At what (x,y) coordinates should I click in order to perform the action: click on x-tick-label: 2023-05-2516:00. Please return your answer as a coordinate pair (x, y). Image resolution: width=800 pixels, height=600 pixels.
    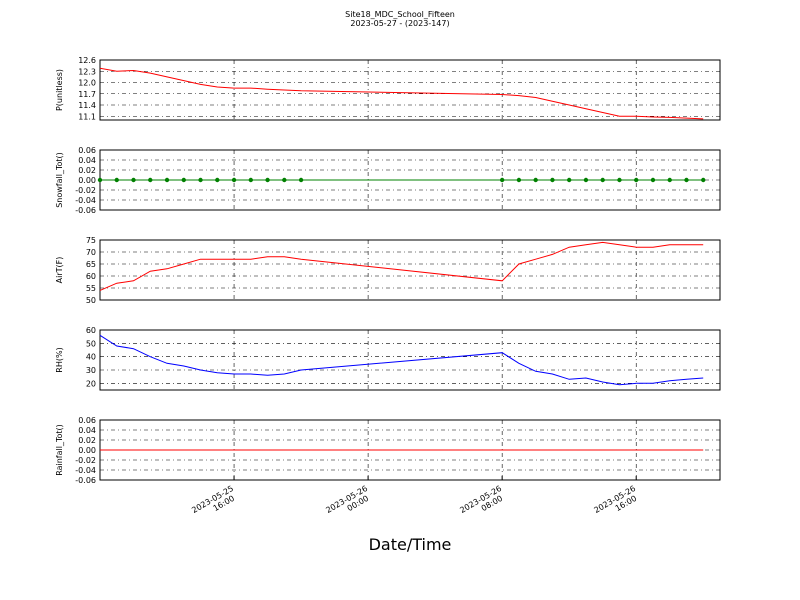
    Looking at the image, I should click on (214, 503).